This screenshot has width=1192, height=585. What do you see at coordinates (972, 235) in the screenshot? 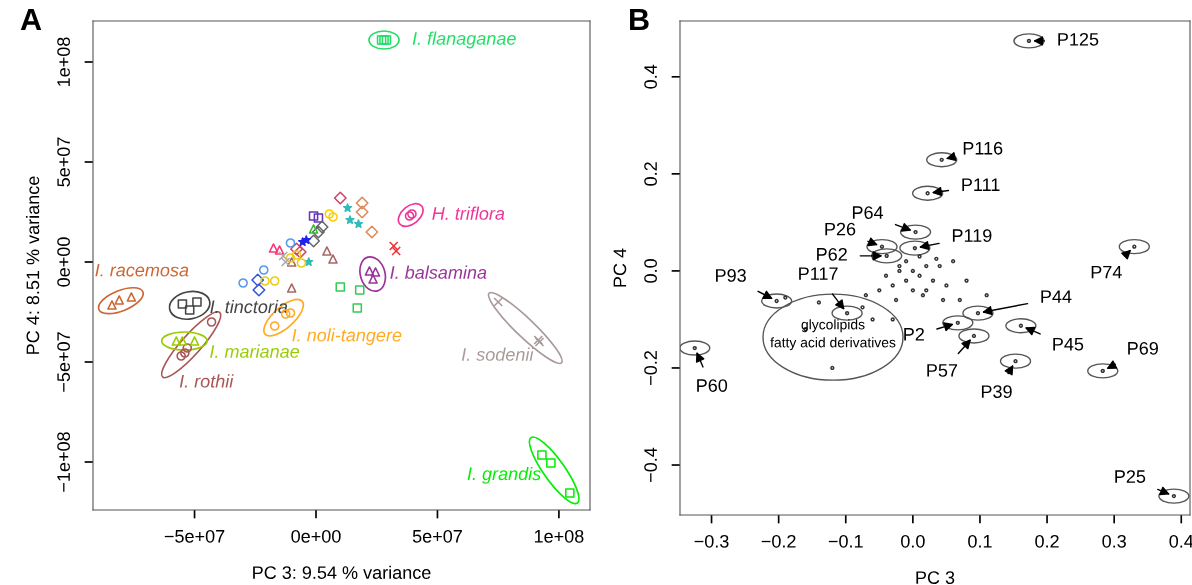
I see `annotation: P119` at bounding box center [972, 235].